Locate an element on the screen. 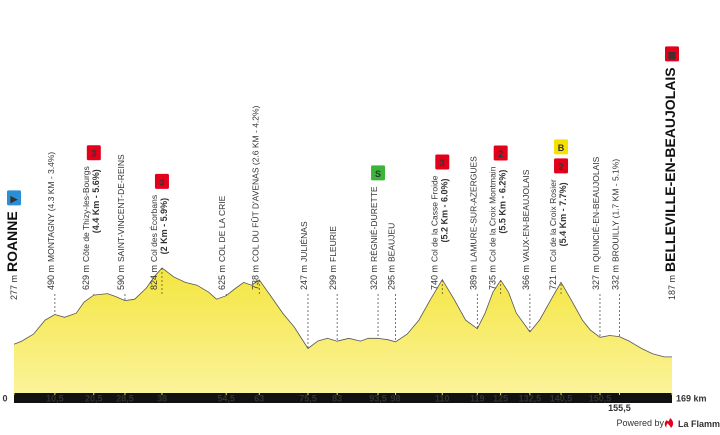  waypoint-name: COL DE LA CRIE is located at coordinates (222, 228).